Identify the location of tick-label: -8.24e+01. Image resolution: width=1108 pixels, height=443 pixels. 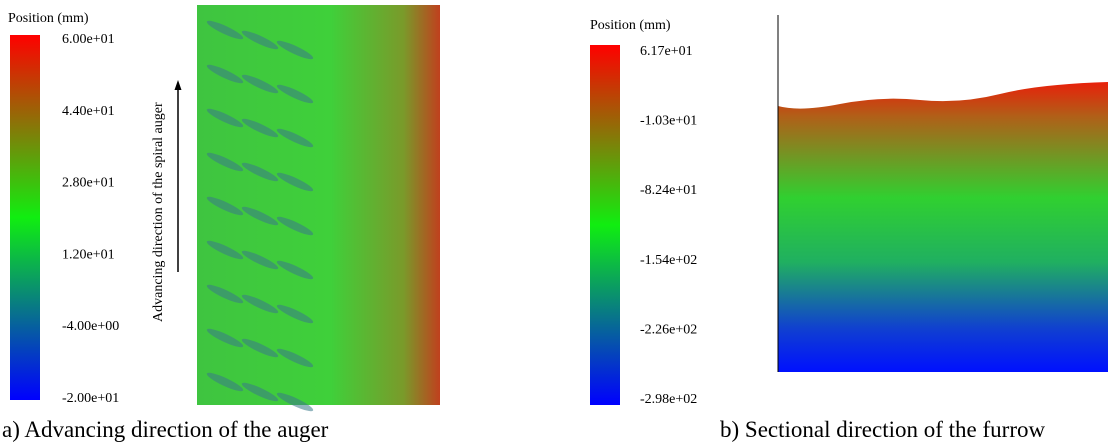
(668, 190).